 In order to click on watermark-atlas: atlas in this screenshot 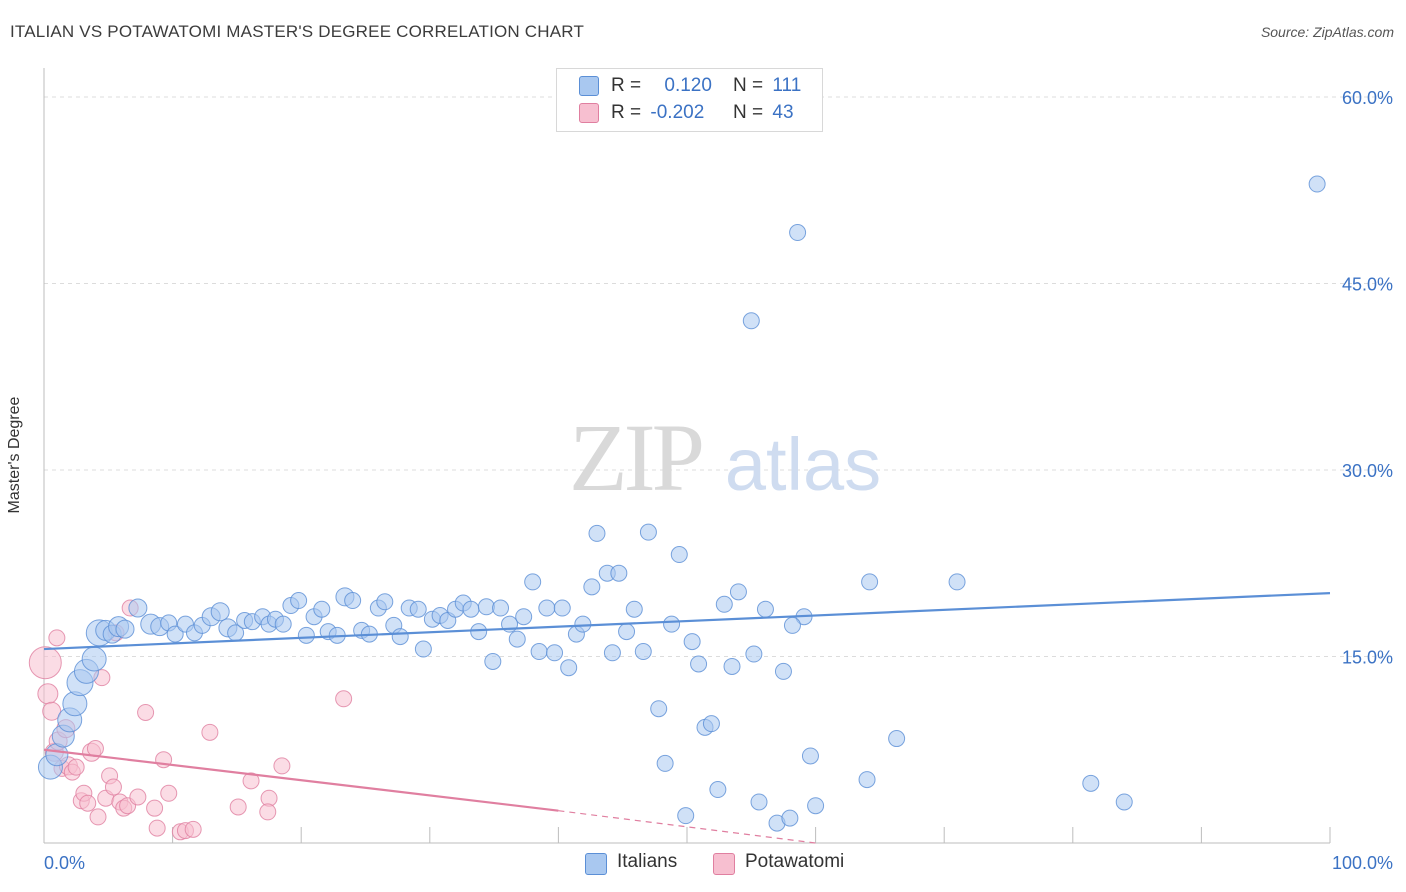, I will do `click(803, 464)`.